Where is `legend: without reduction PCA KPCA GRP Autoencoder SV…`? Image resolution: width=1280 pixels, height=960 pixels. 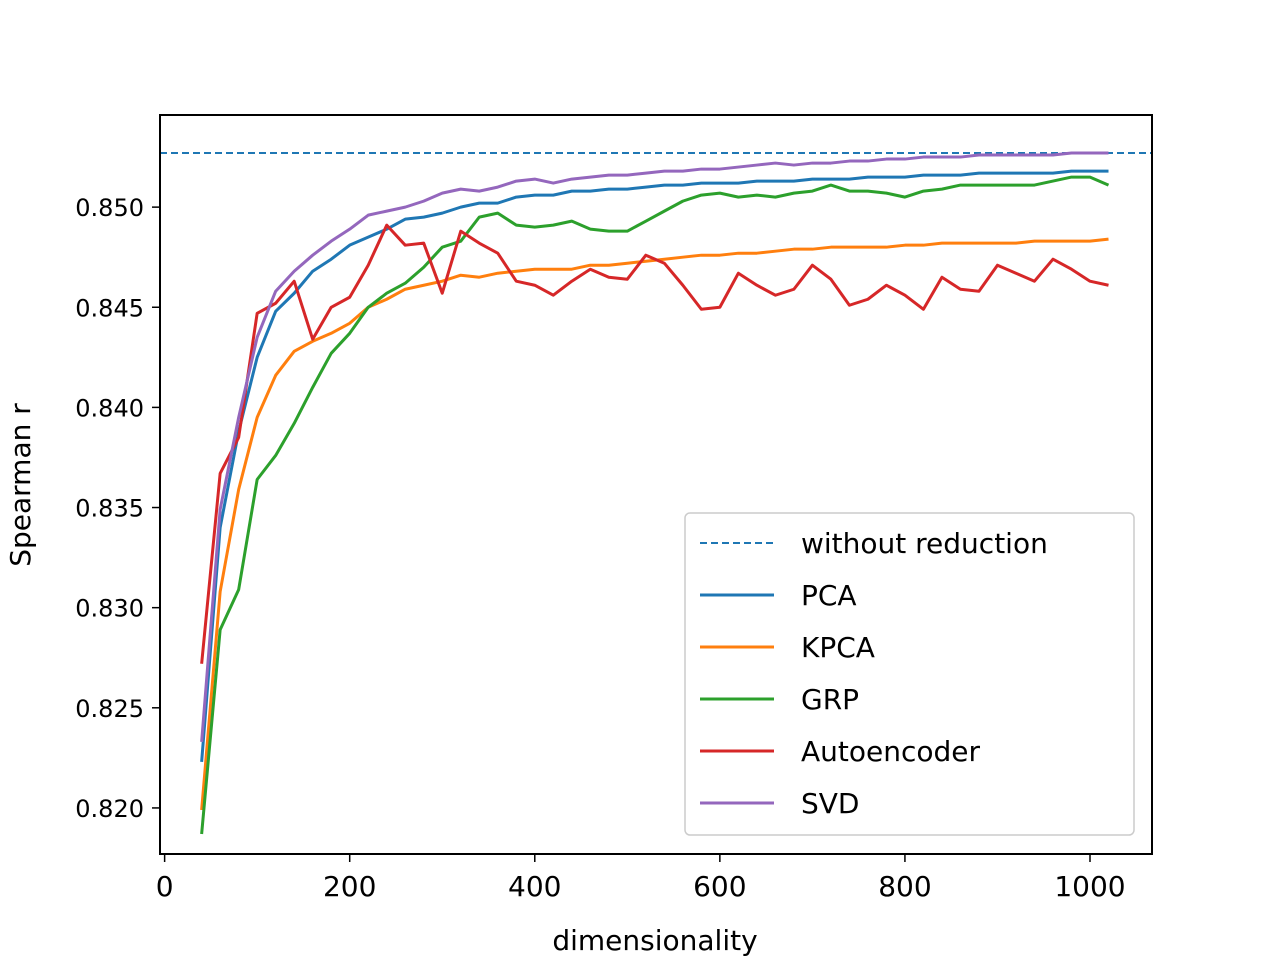
legend: without reduction PCA KPCA GRP Autoencoder SV… is located at coordinates (909, 674).